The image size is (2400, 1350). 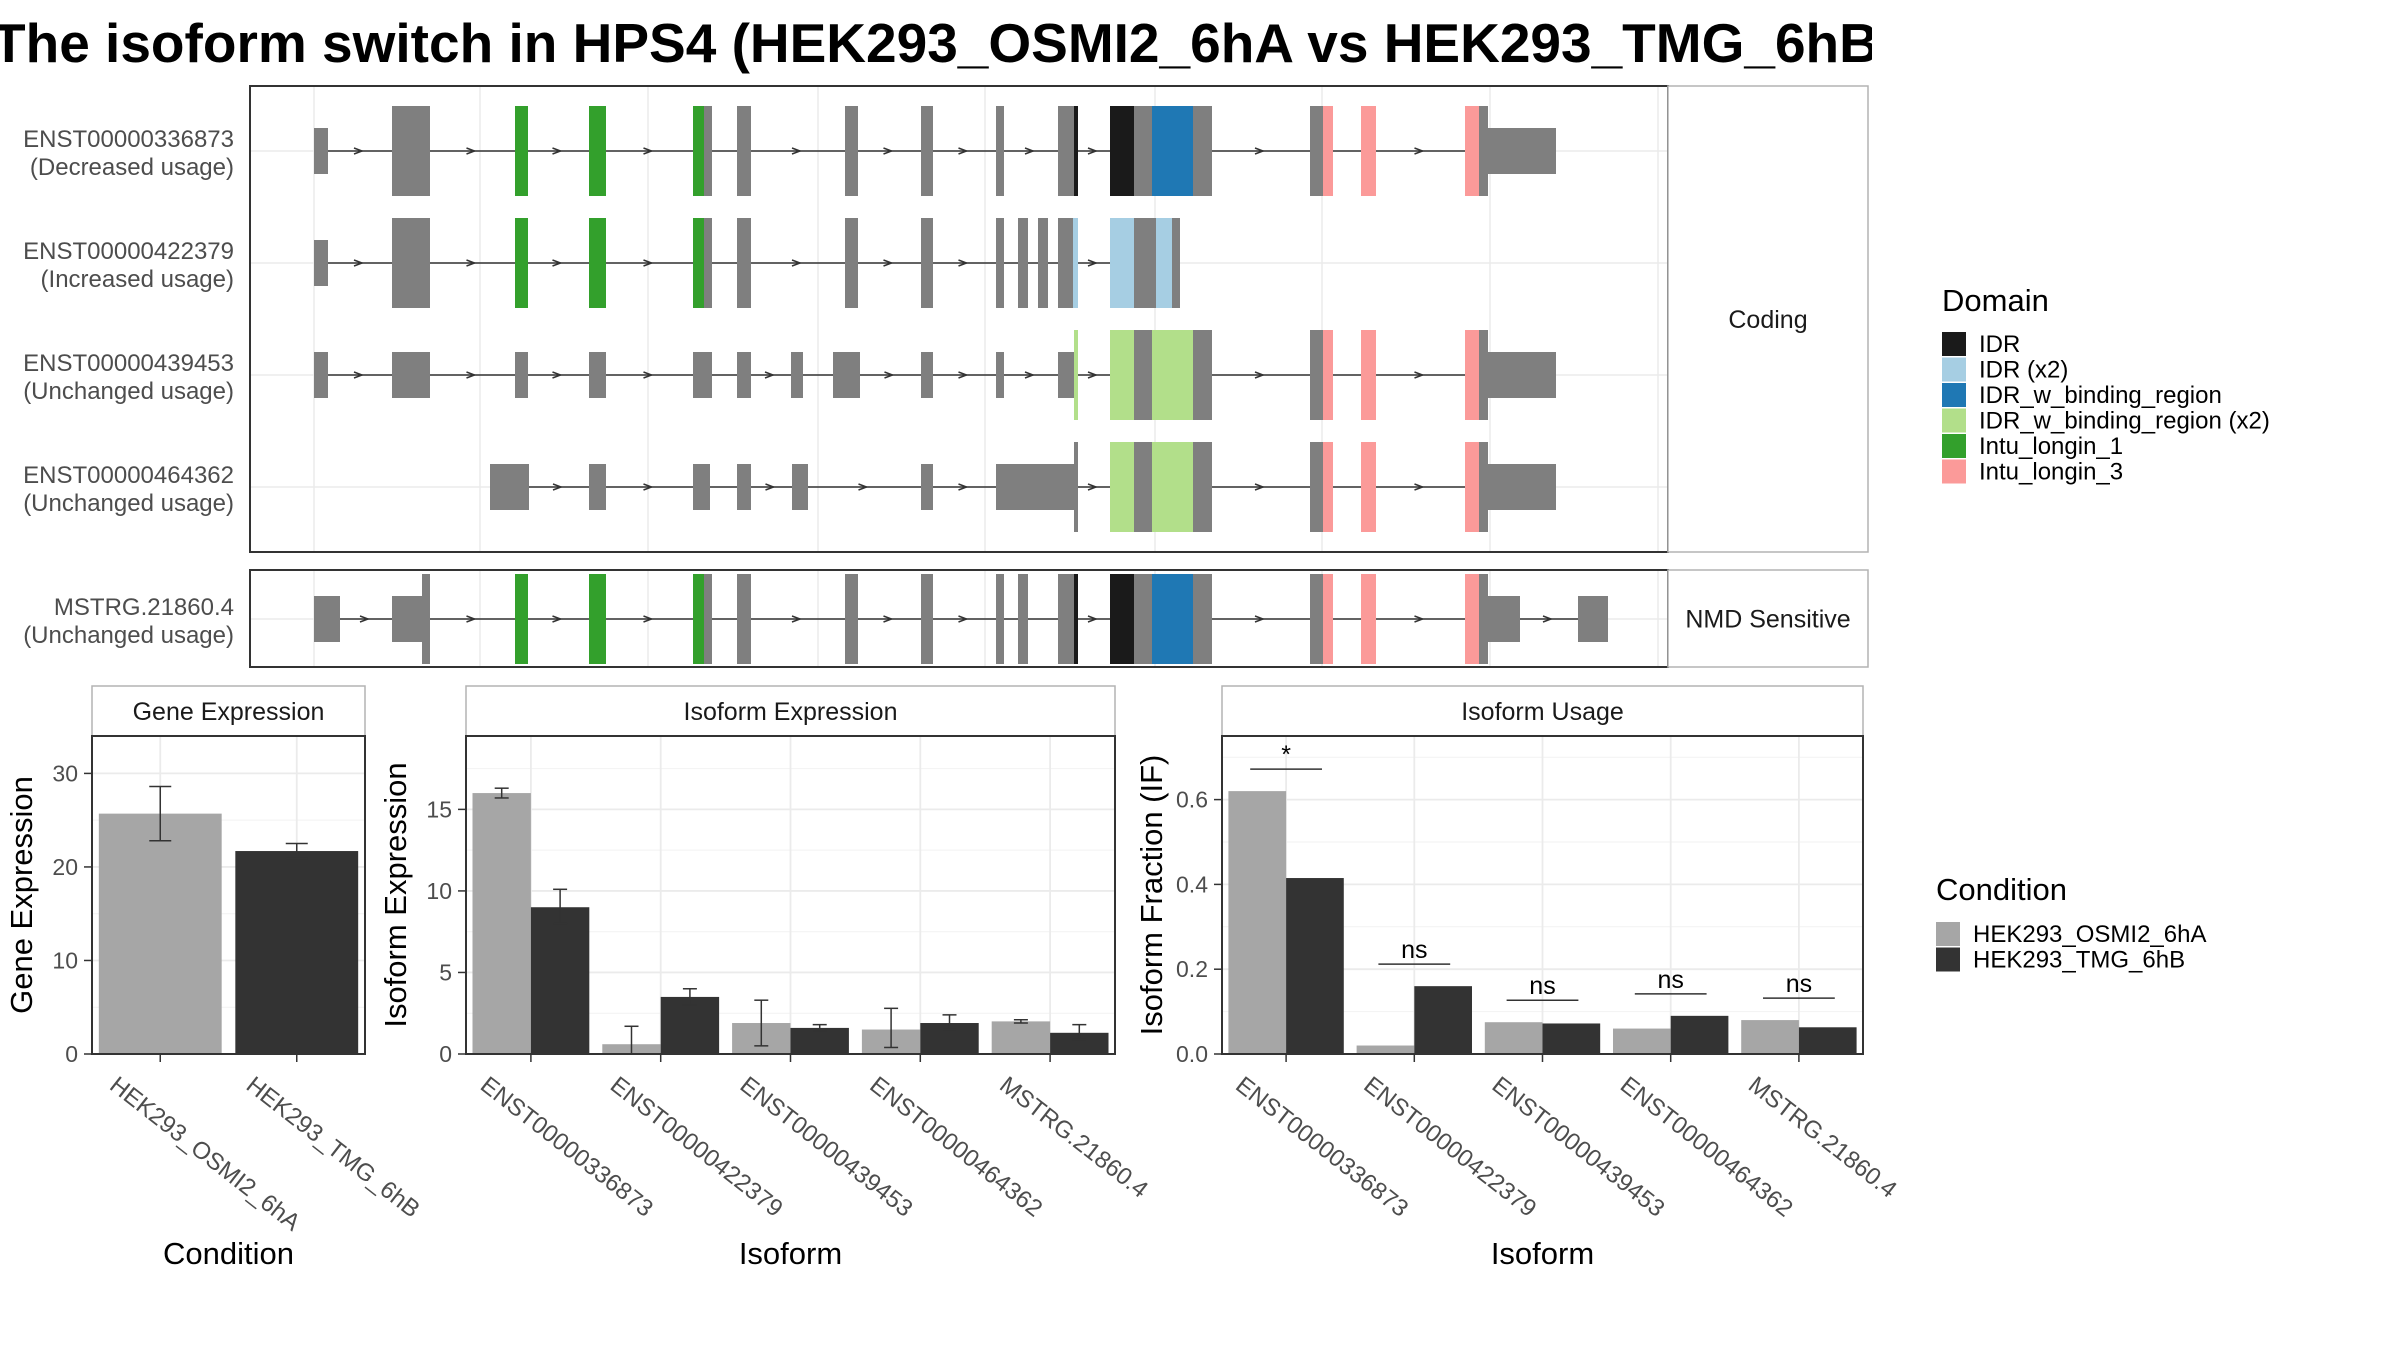 What do you see at coordinates (1995, 300) in the screenshot?
I see `domain-legend-title: Domain` at bounding box center [1995, 300].